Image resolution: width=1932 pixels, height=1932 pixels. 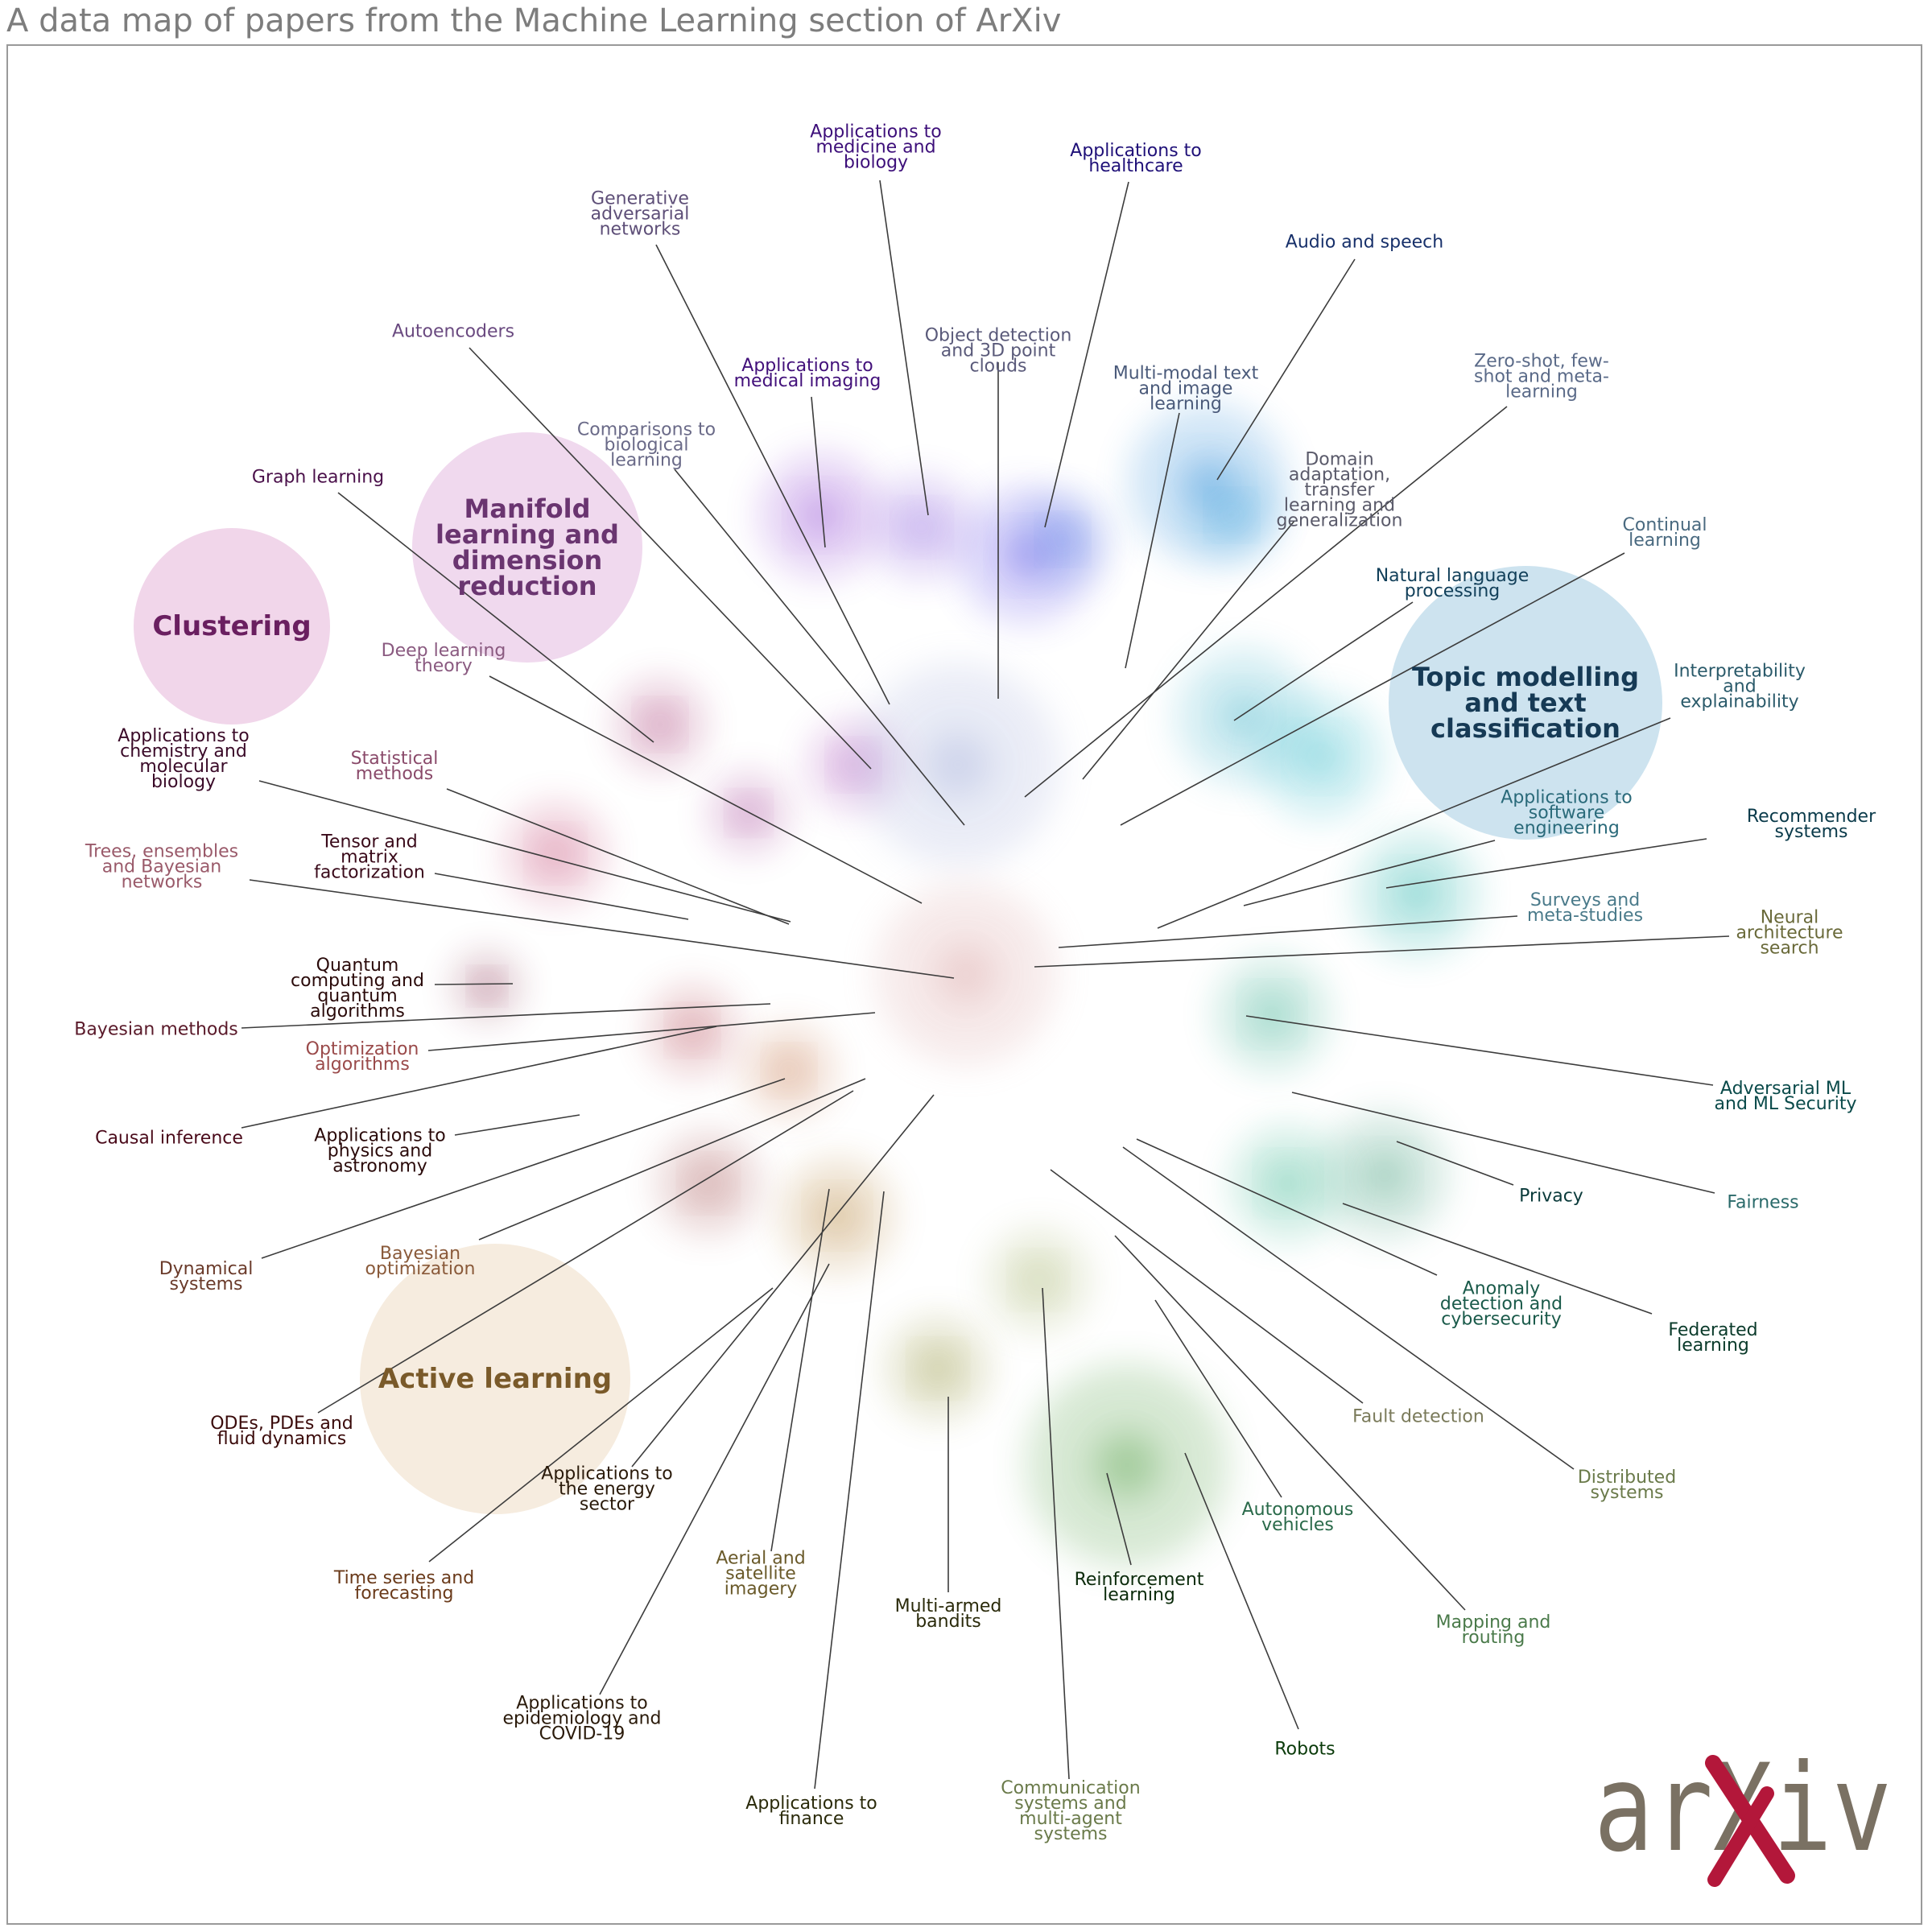 What do you see at coordinates (1627, 1485) in the screenshot?
I see `cluster-label: Distributed systems` at bounding box center [1627, 1485].